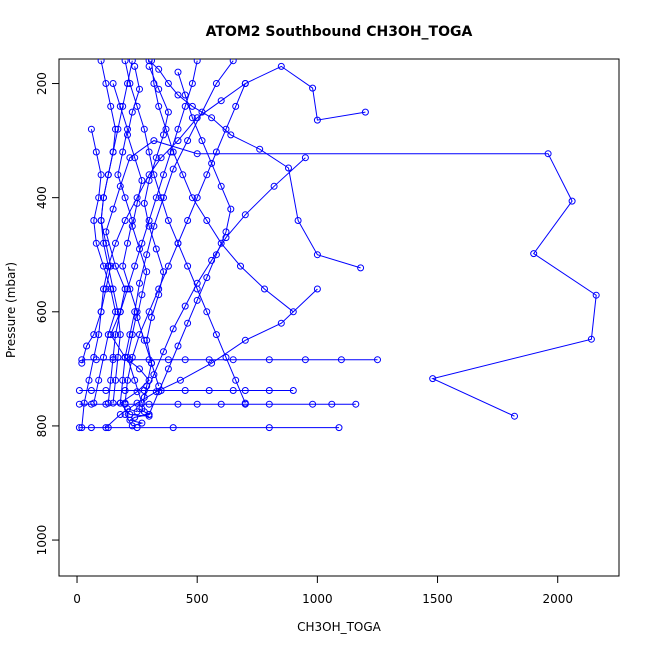  Describe the element at coordinates (42, 83) in the screenshot. I see `y-tick-label: 200` at that location.